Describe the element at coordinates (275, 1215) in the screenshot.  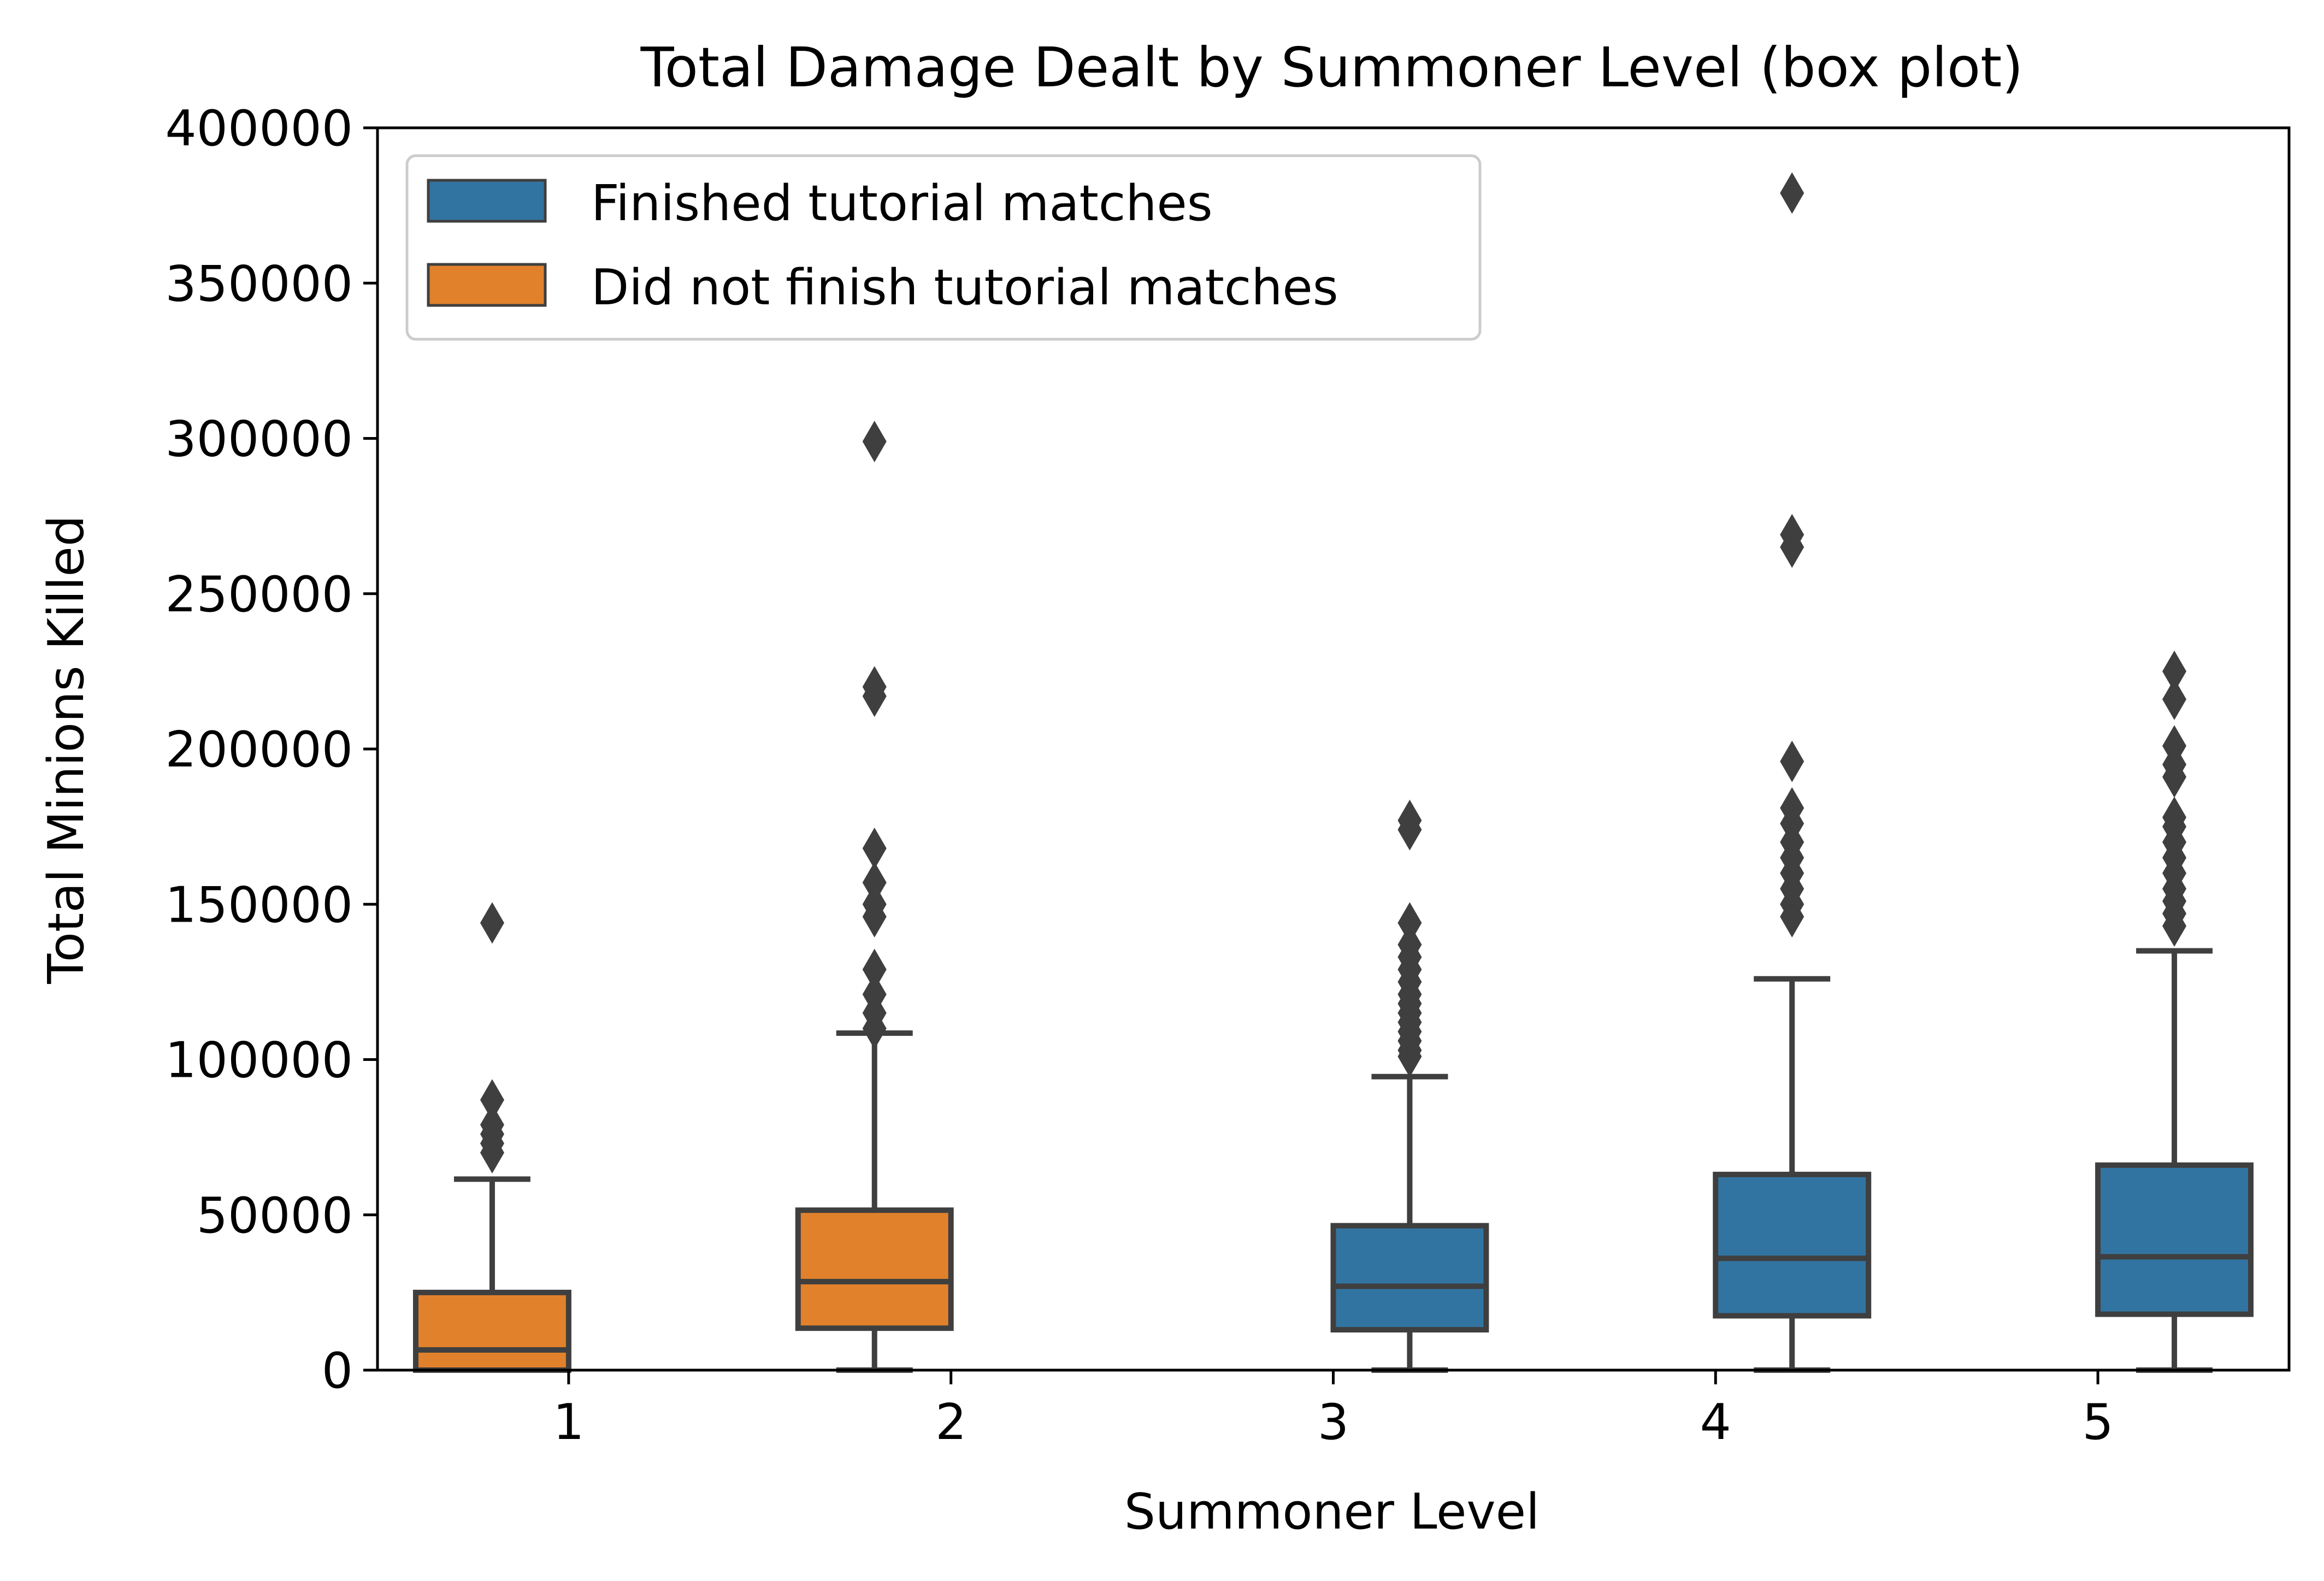
I see `y-tick-label: 50000` at that location.